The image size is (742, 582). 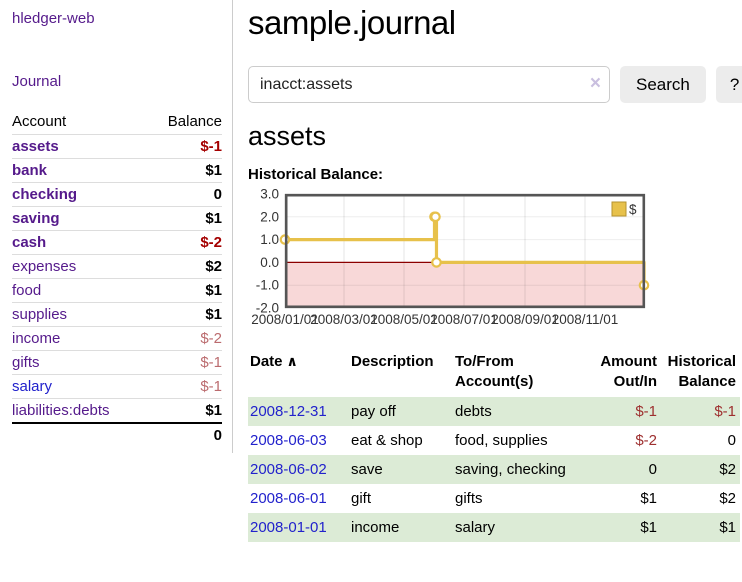 What do you see at coordinates (367, 469) in the screenshot?
I see `transaction-description: save` at bounding box center [367, 469].